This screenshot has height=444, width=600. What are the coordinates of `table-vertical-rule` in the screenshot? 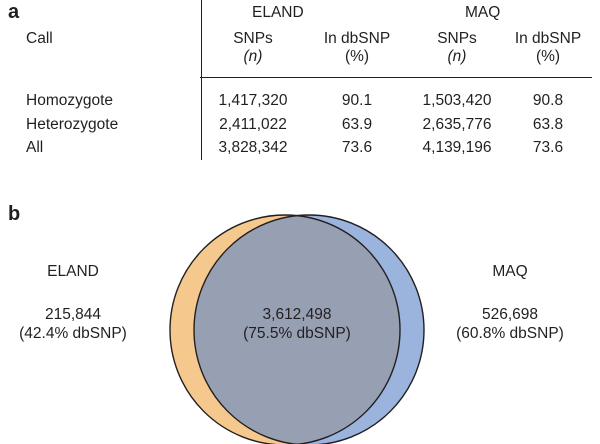 It's located at (201, 80).